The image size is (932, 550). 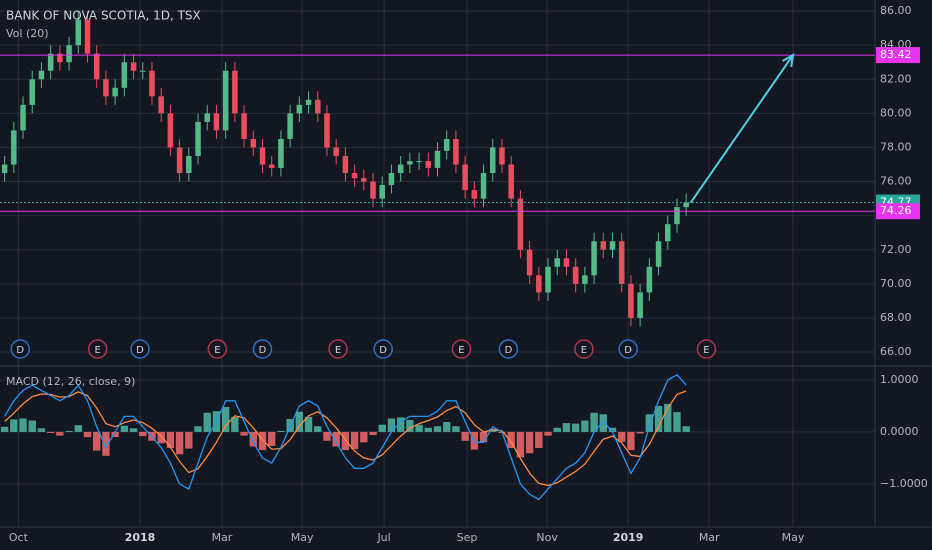 I want to click on x-tick-label: Nov, so click(x=547, y=537).